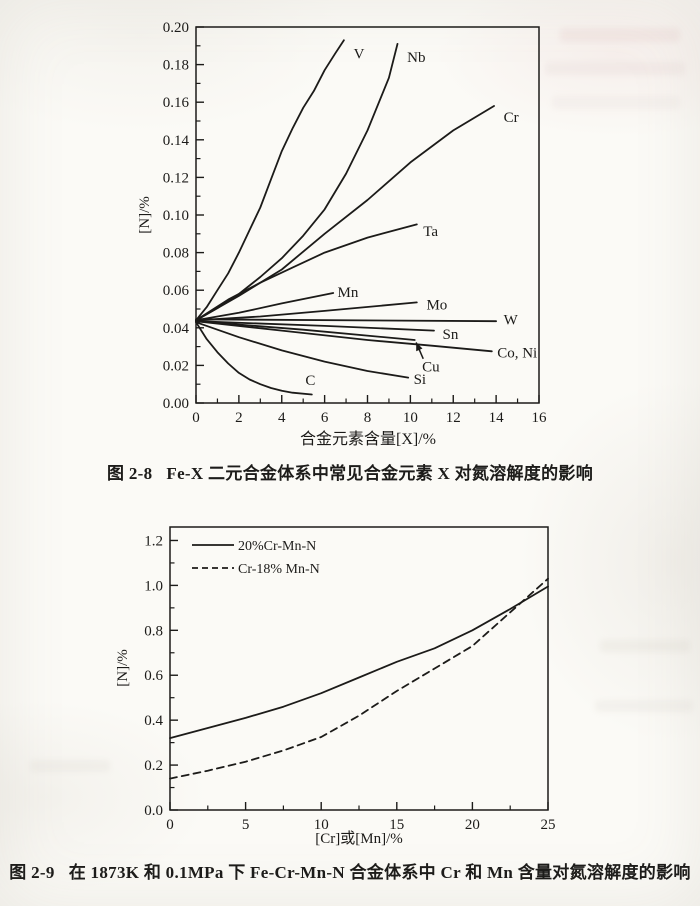 The height and width of the screenshot is (906, 700). What do you see at coordinates (453, 418) in the screenshot?
I see `x-axis-tick-label: 12` at bounding box center [453, 418].